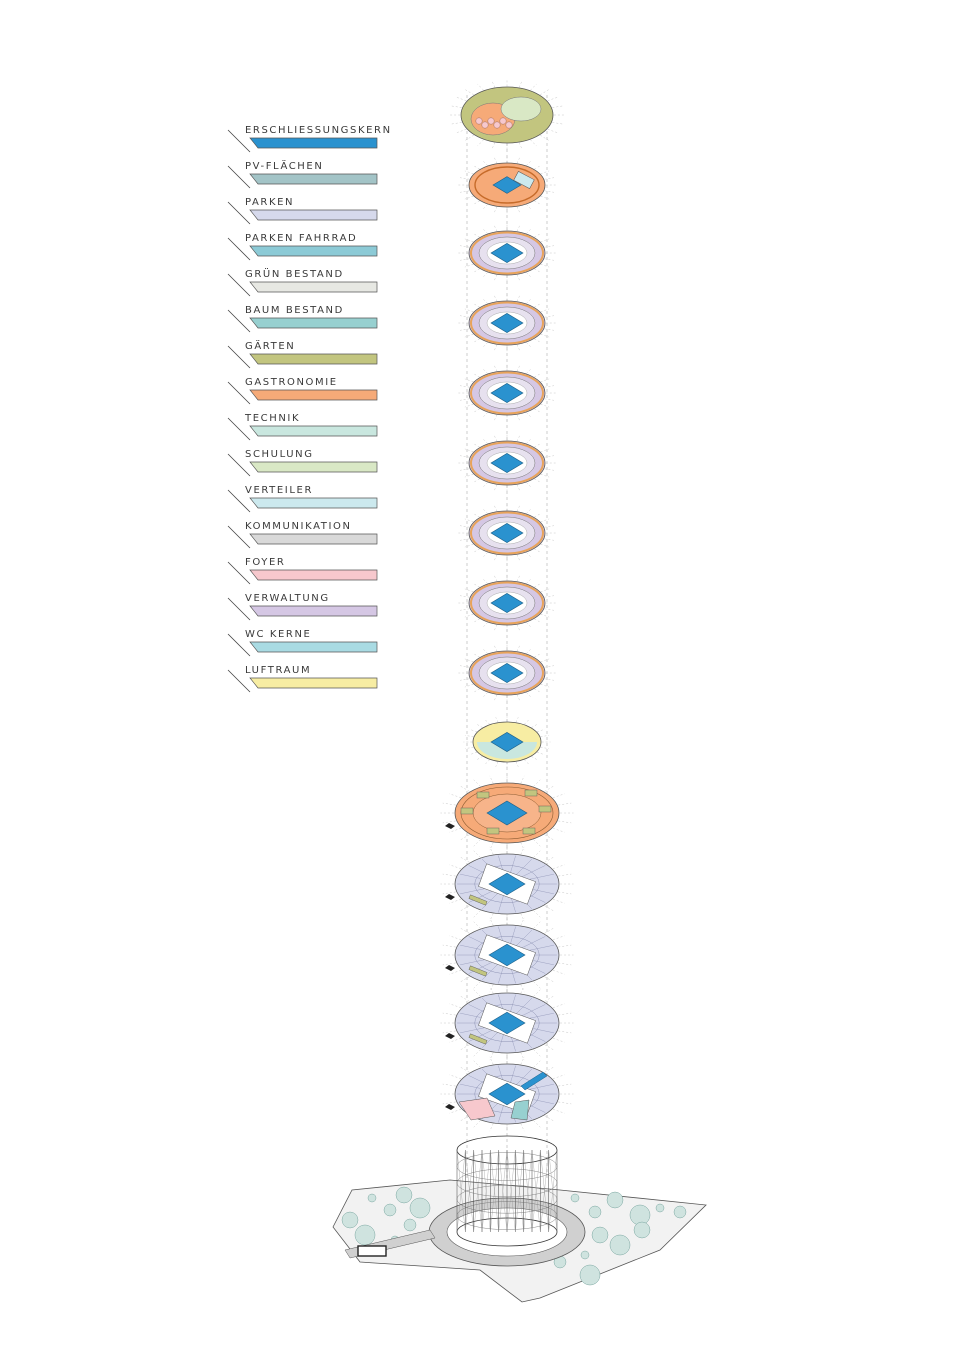  I want to click on legend-item: GASTRONOMIE, so click(302, 391).